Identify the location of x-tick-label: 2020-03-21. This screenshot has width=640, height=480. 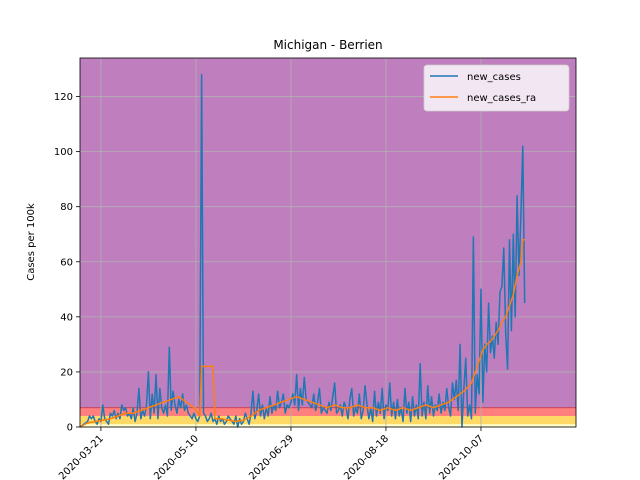
(81, 456).